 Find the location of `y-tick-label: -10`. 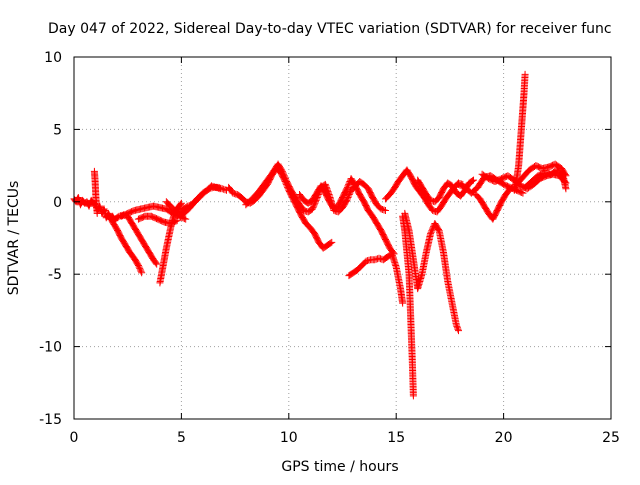

y-tick-label: -10 is located at coordinates (50, 348).